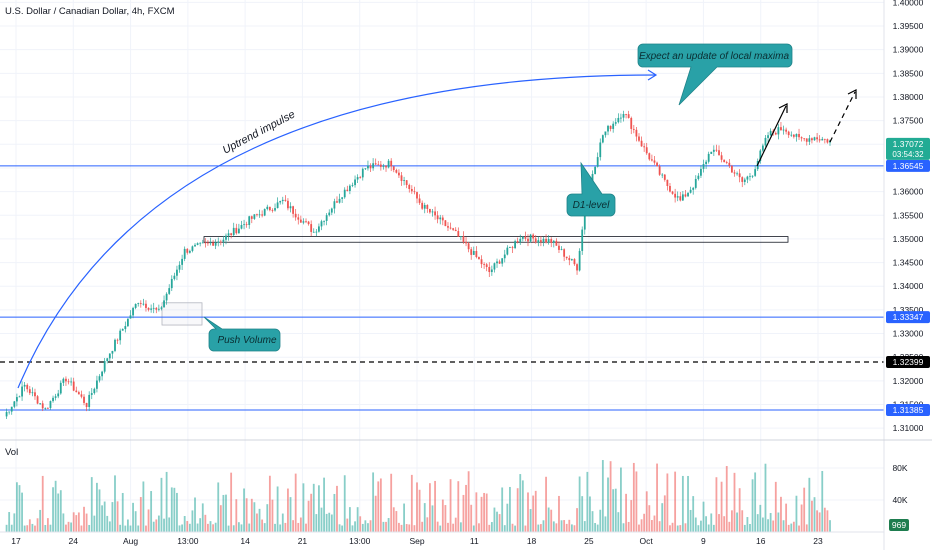  What do you see at coordinates (74, 541) in the screenshot?
I see `time-tick-label: 24` at bounding box center [74, 541].